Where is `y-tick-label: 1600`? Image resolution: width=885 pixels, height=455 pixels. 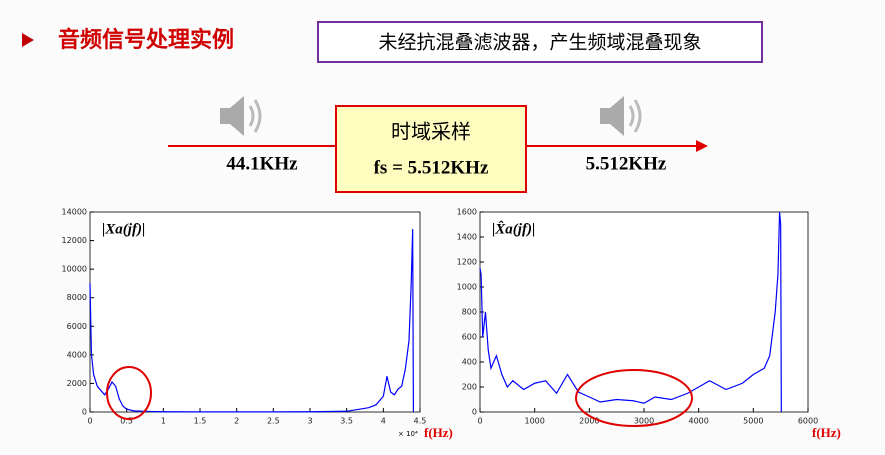
y-tick-label: 1600 is located at coordinates (467, 212).